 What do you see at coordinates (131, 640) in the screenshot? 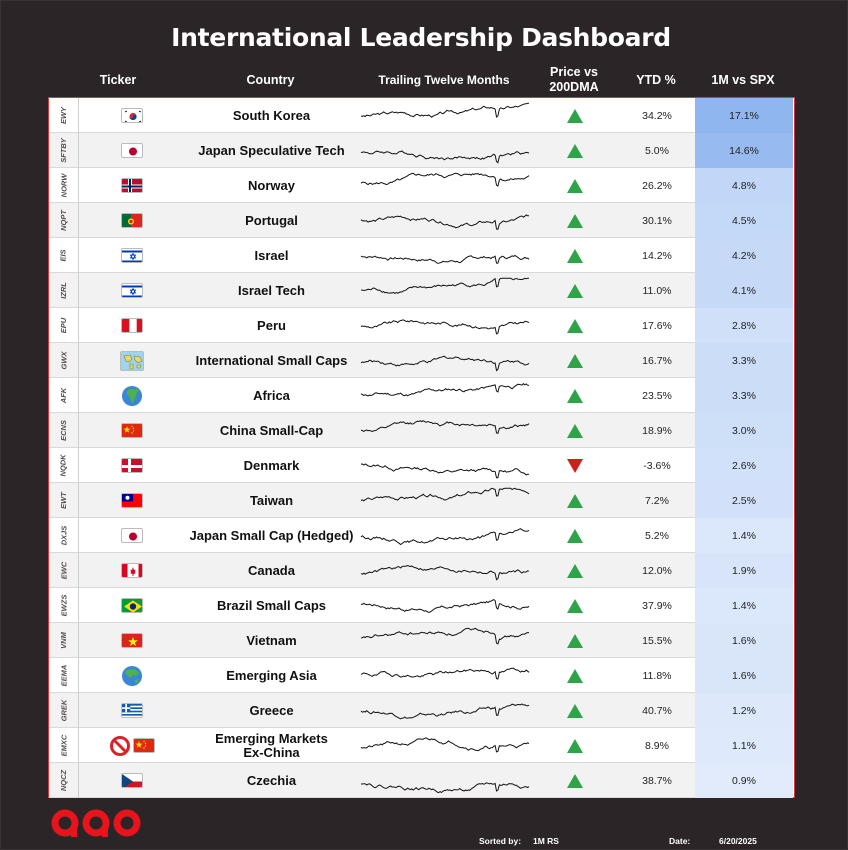
I see `vn-flag-icon` at bounding box center [131, 640].